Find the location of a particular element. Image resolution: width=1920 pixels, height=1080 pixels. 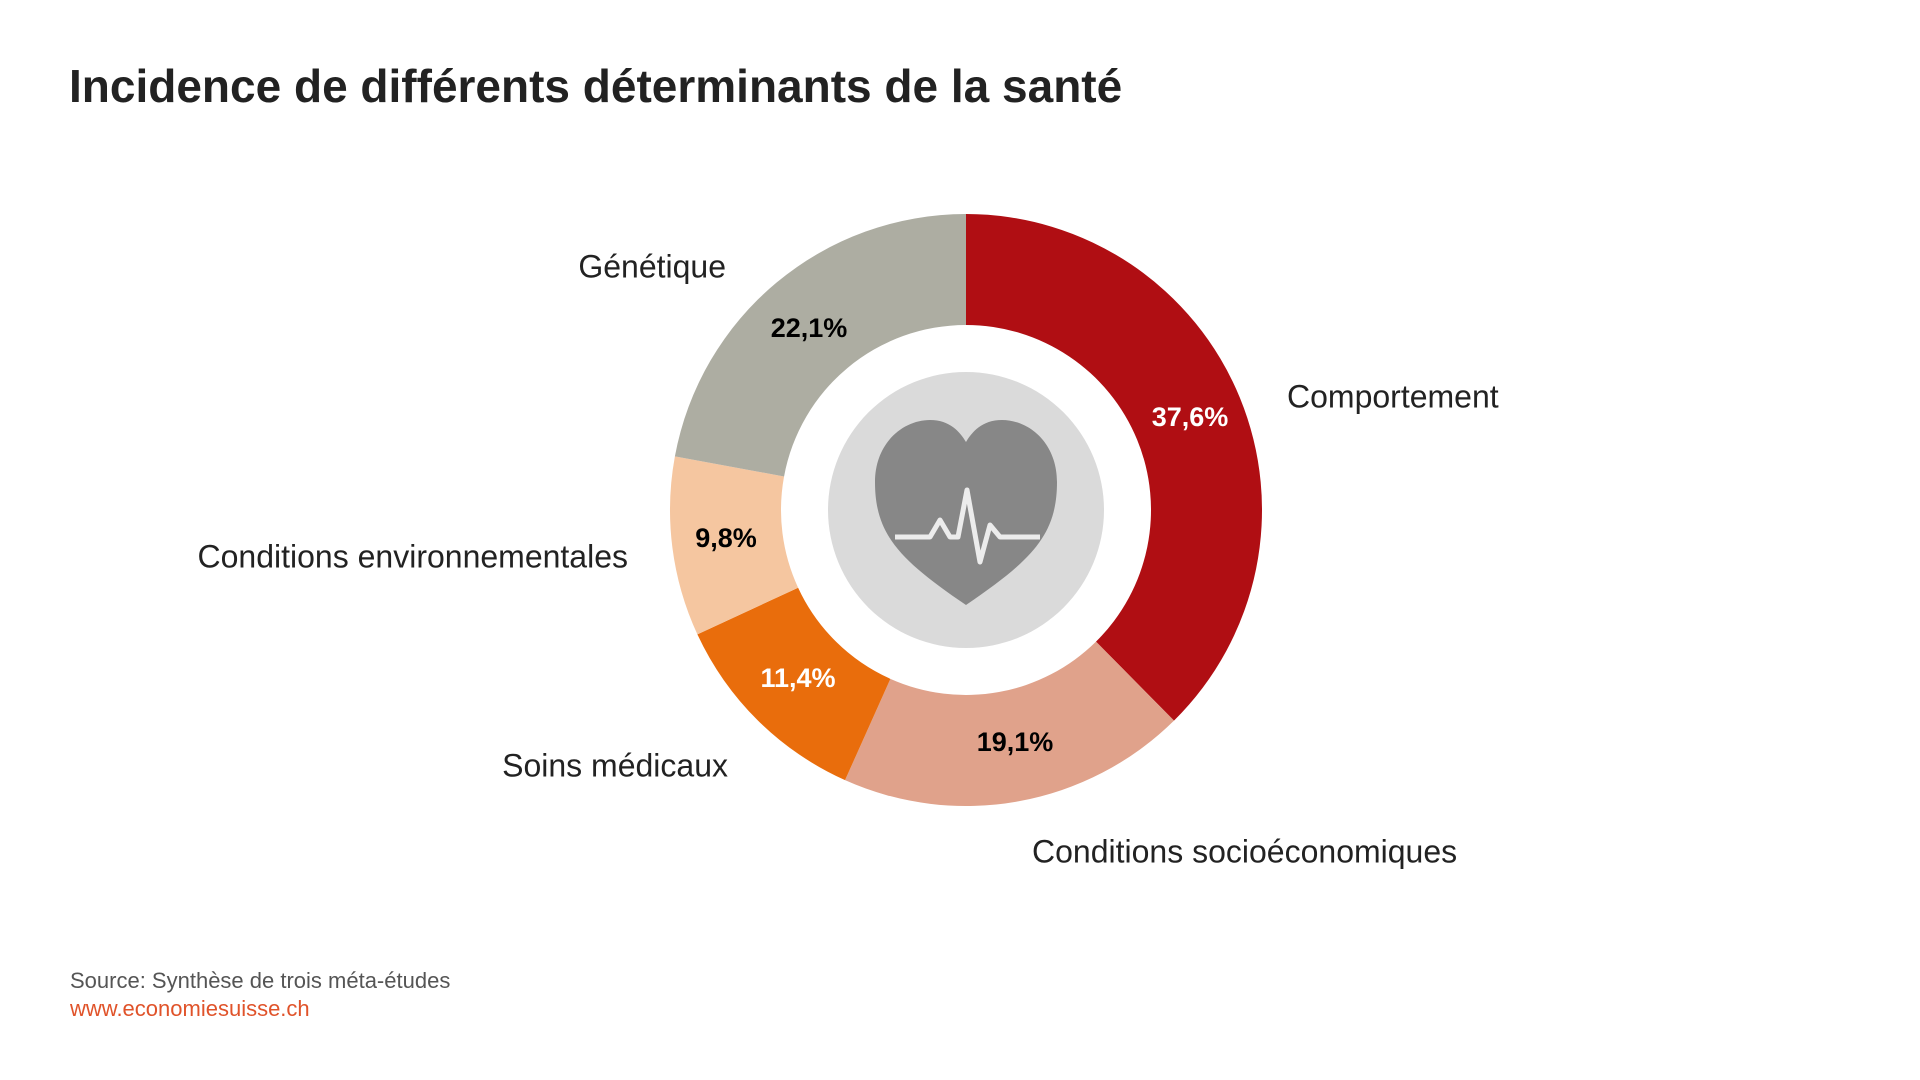

category-label: Comportement is located at coordinates (1393, 396).